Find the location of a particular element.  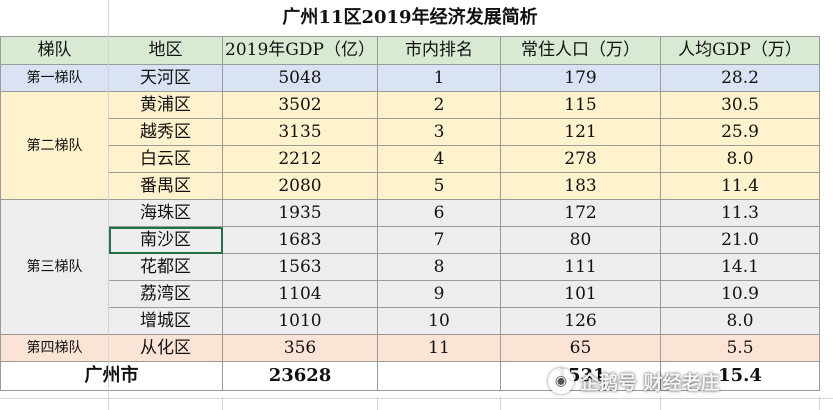

header-district: 地区 is located at coordinates (165, 50).